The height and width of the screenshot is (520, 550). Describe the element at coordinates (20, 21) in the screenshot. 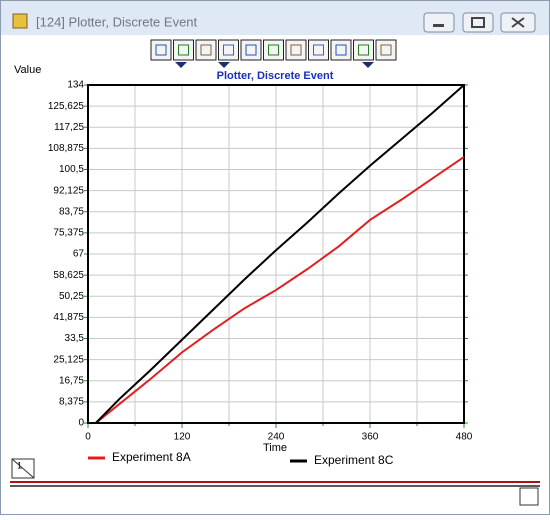

I see `app-icon` at that location.